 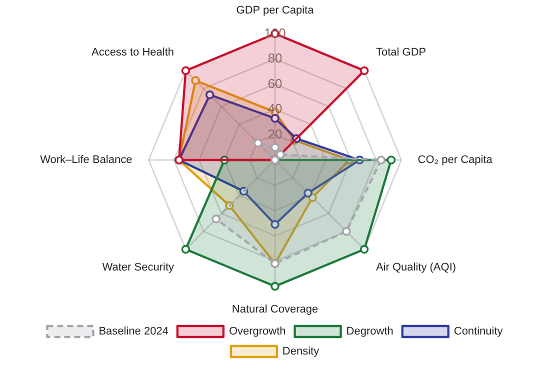 I want to click on spoke-label: Water Security, so click(x=138, y=268).